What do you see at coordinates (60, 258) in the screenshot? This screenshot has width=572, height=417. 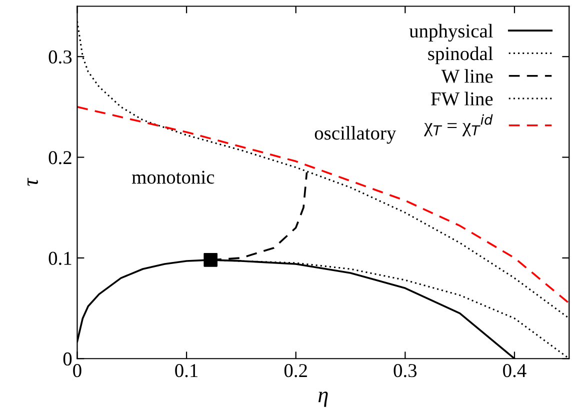 I see `y-tick-label: 0.1` at bounding box center [60, 258].